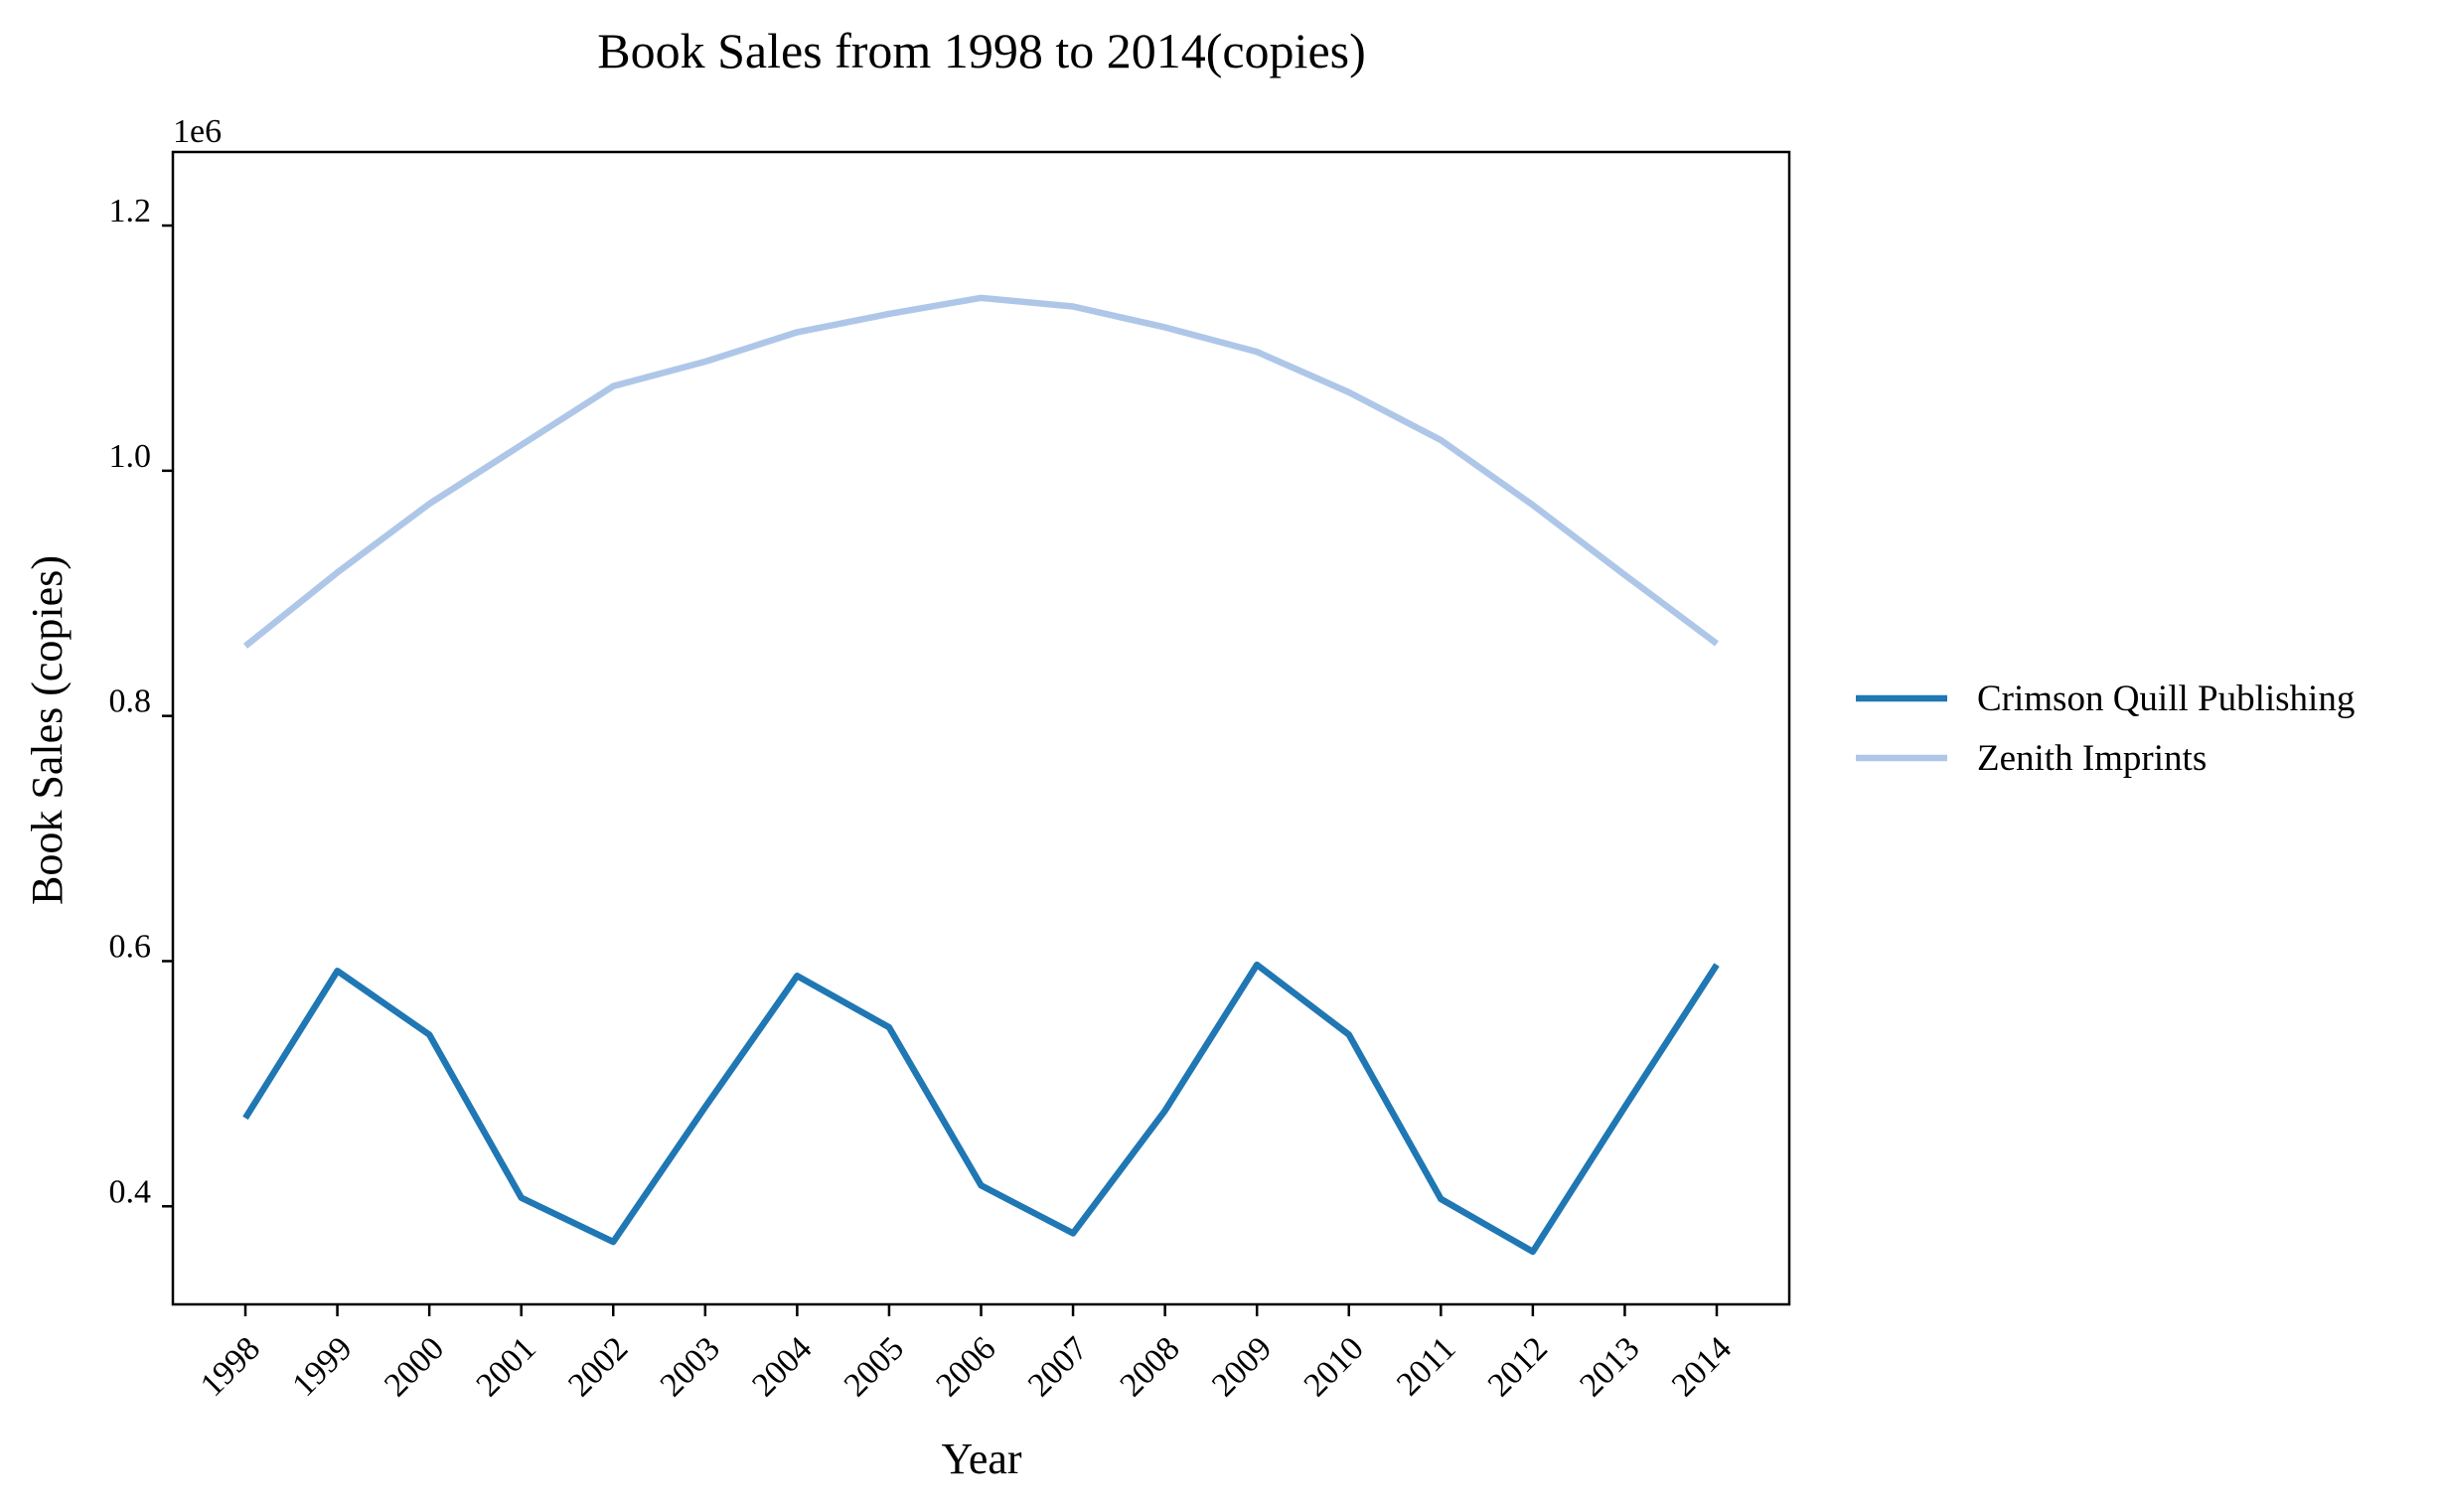 The image size is (2440, 1512). I want to click on x-tick-label-2012: 2012, so click(1518, 1367).